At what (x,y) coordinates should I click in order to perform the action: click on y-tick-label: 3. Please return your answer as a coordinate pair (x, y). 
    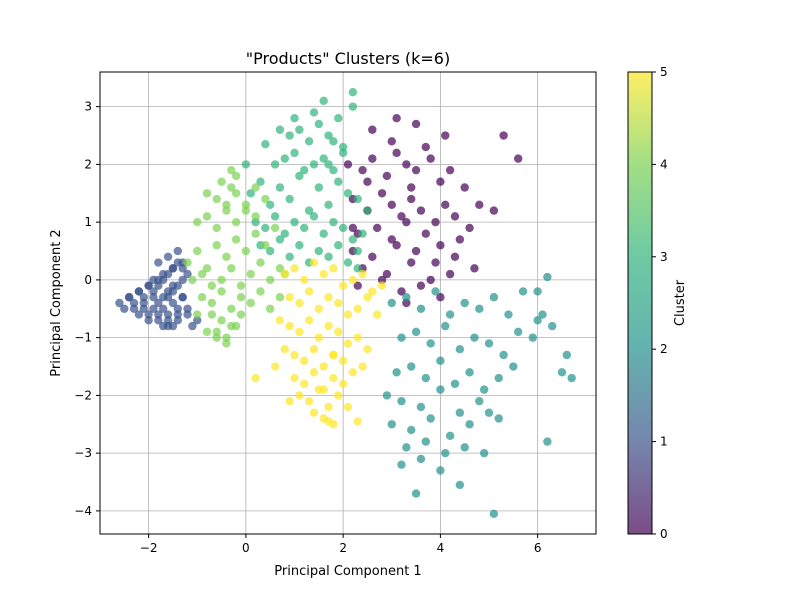
    Looking at the image, I should click on (88, 107).